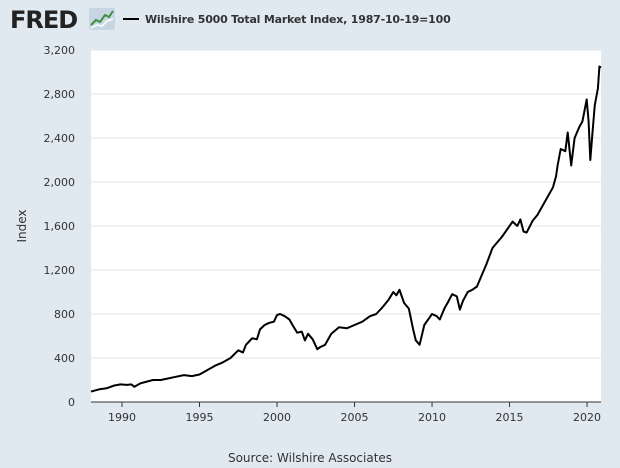 The image size is (620, 468). What do you see at coordinates (131, 19) in the screenshot?
I see `legend-swatch` at bounding box center [131, 19].